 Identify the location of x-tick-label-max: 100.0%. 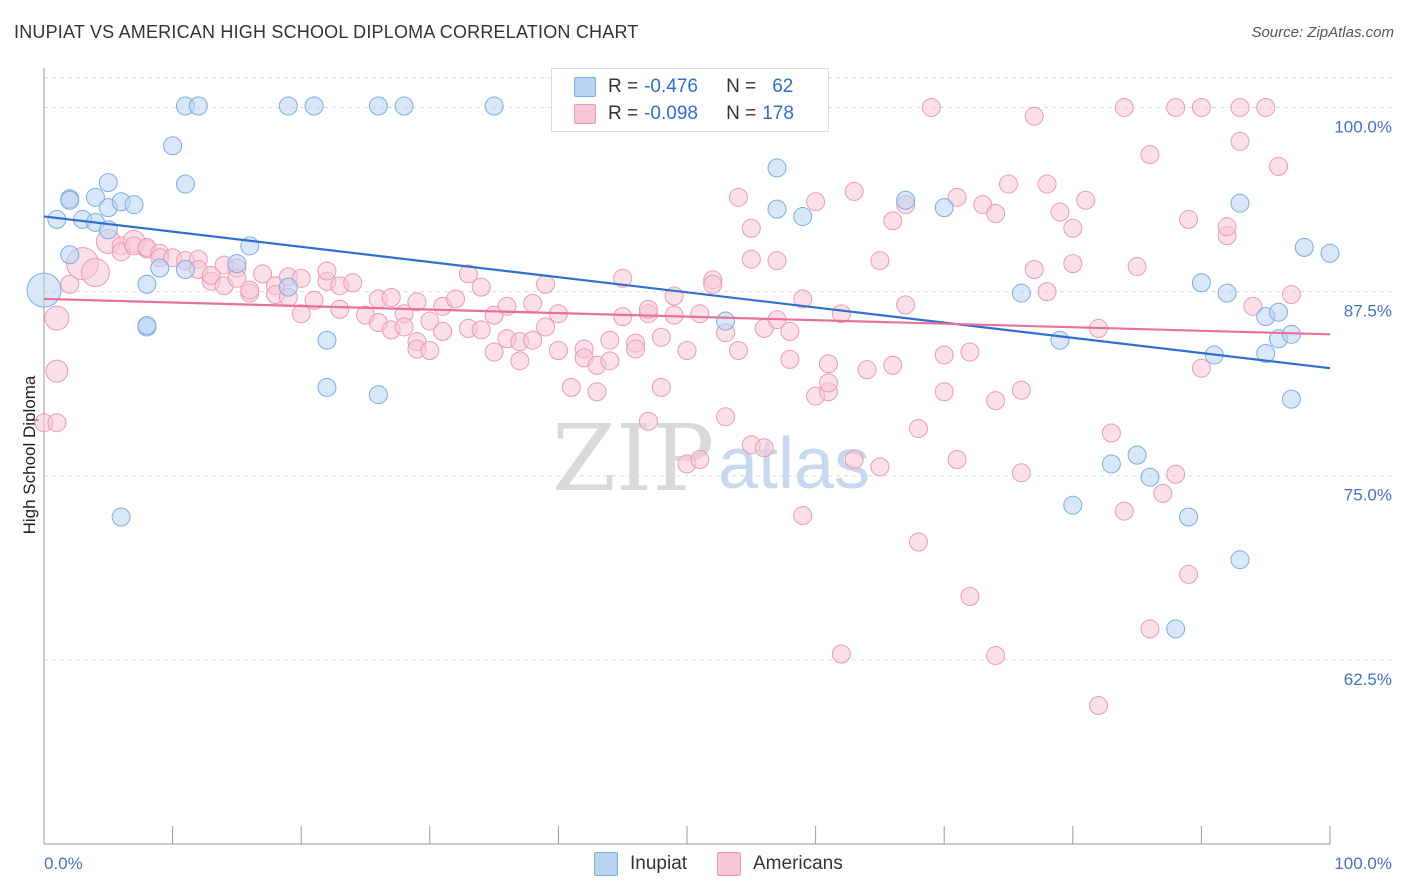
(1363, 863).